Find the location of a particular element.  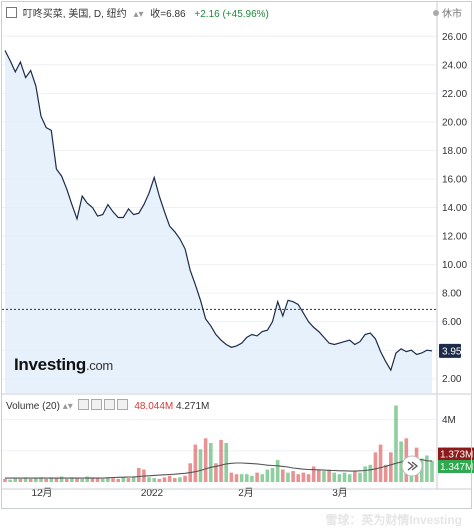

close-icon is located at coordinates (109, 404).